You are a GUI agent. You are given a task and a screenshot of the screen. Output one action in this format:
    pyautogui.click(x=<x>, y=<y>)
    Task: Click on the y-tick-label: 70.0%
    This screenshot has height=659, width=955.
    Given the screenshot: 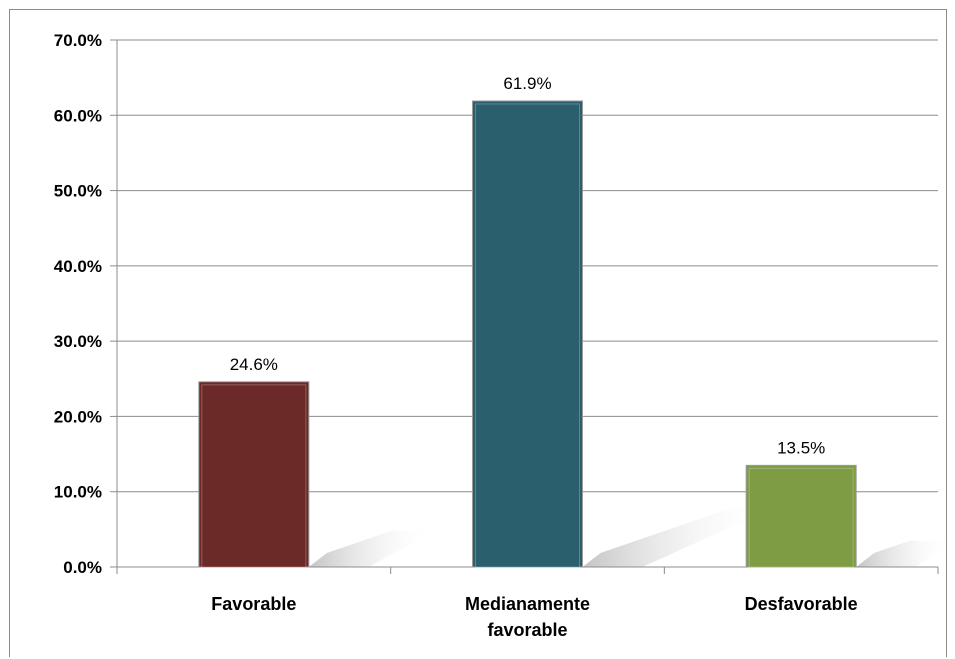 What is the action you would take?
    pyautogui.click(x=78, y=40)
    